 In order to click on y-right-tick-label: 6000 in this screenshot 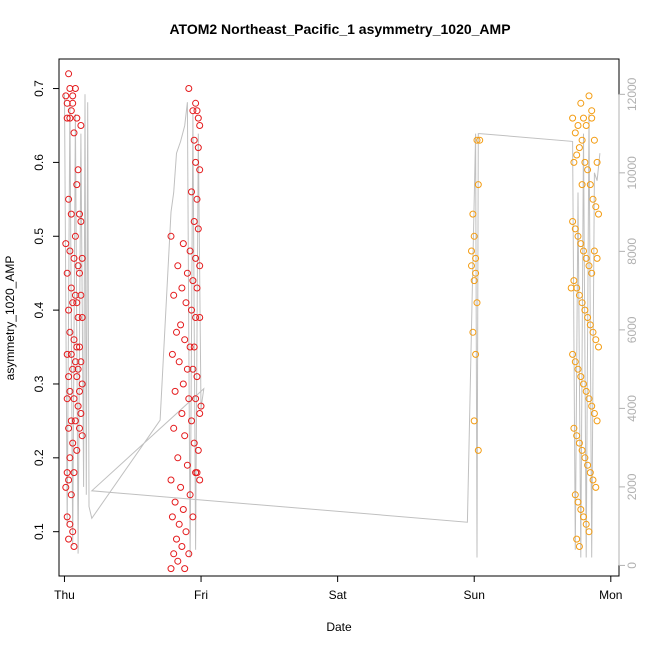, I will do `click(632, 329)`.